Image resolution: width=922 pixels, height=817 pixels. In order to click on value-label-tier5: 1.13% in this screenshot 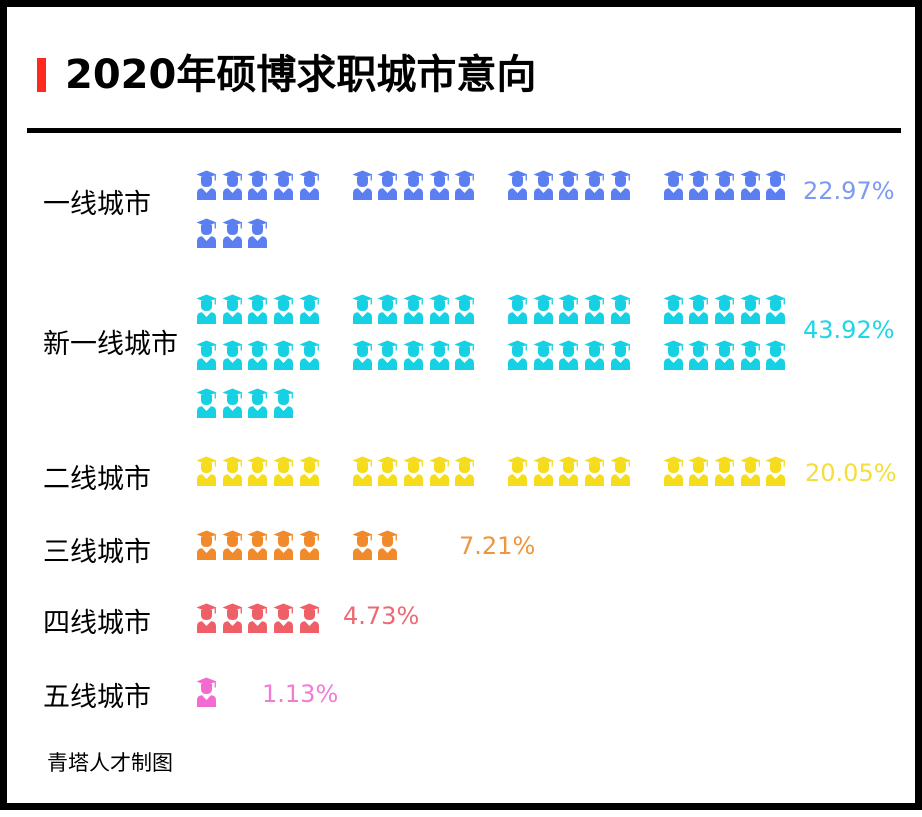, I will do `click(300, 694)`.